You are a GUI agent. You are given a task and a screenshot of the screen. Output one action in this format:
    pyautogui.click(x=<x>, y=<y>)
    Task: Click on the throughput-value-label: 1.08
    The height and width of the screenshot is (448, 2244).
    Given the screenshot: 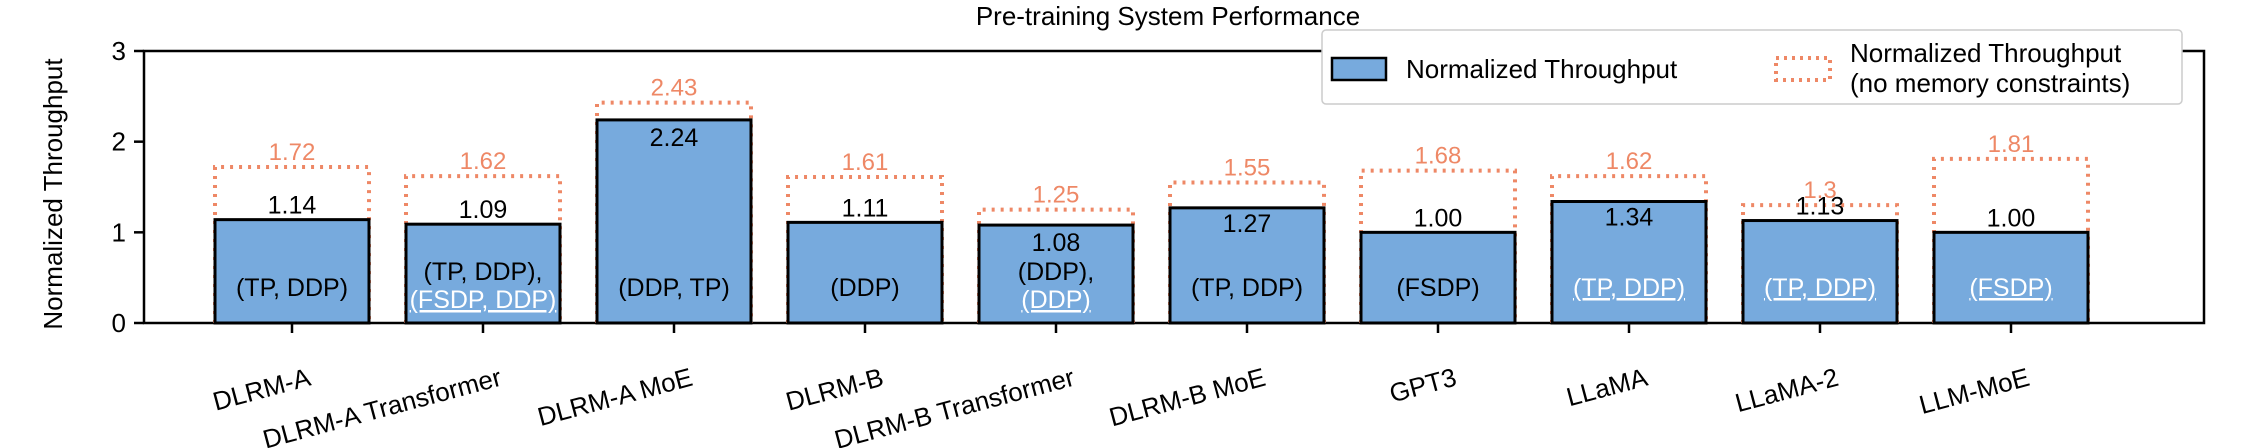 What is the action you would take?
    pyautogui.click(x=1056, y=243)
    